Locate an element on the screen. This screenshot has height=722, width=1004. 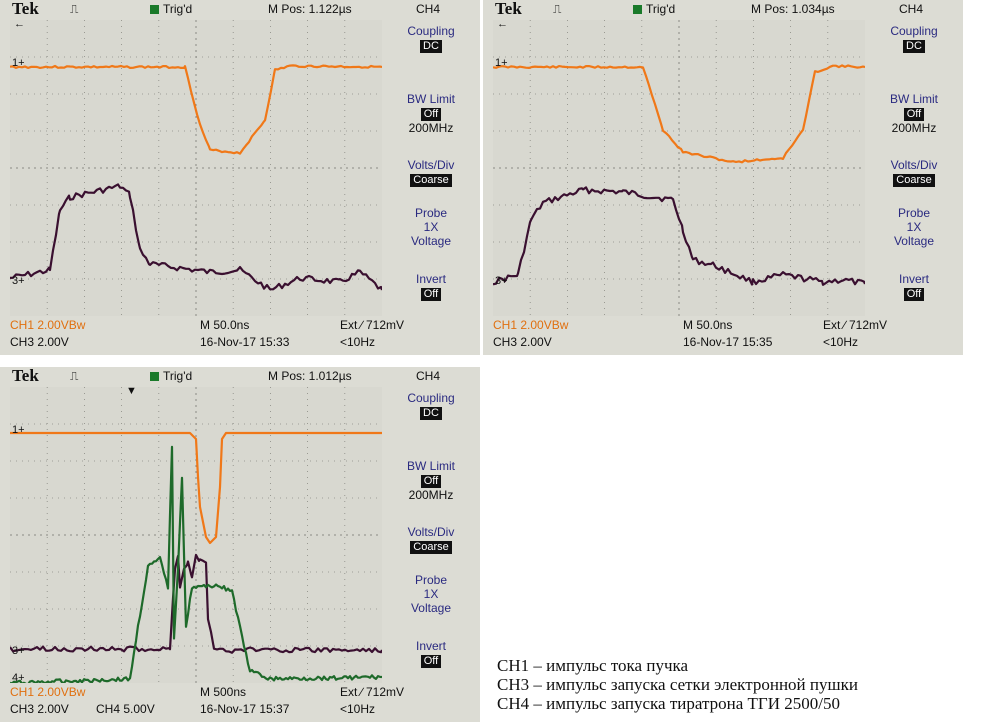
volts-div-label: Volts/Div is located at coordinates (914, 165).